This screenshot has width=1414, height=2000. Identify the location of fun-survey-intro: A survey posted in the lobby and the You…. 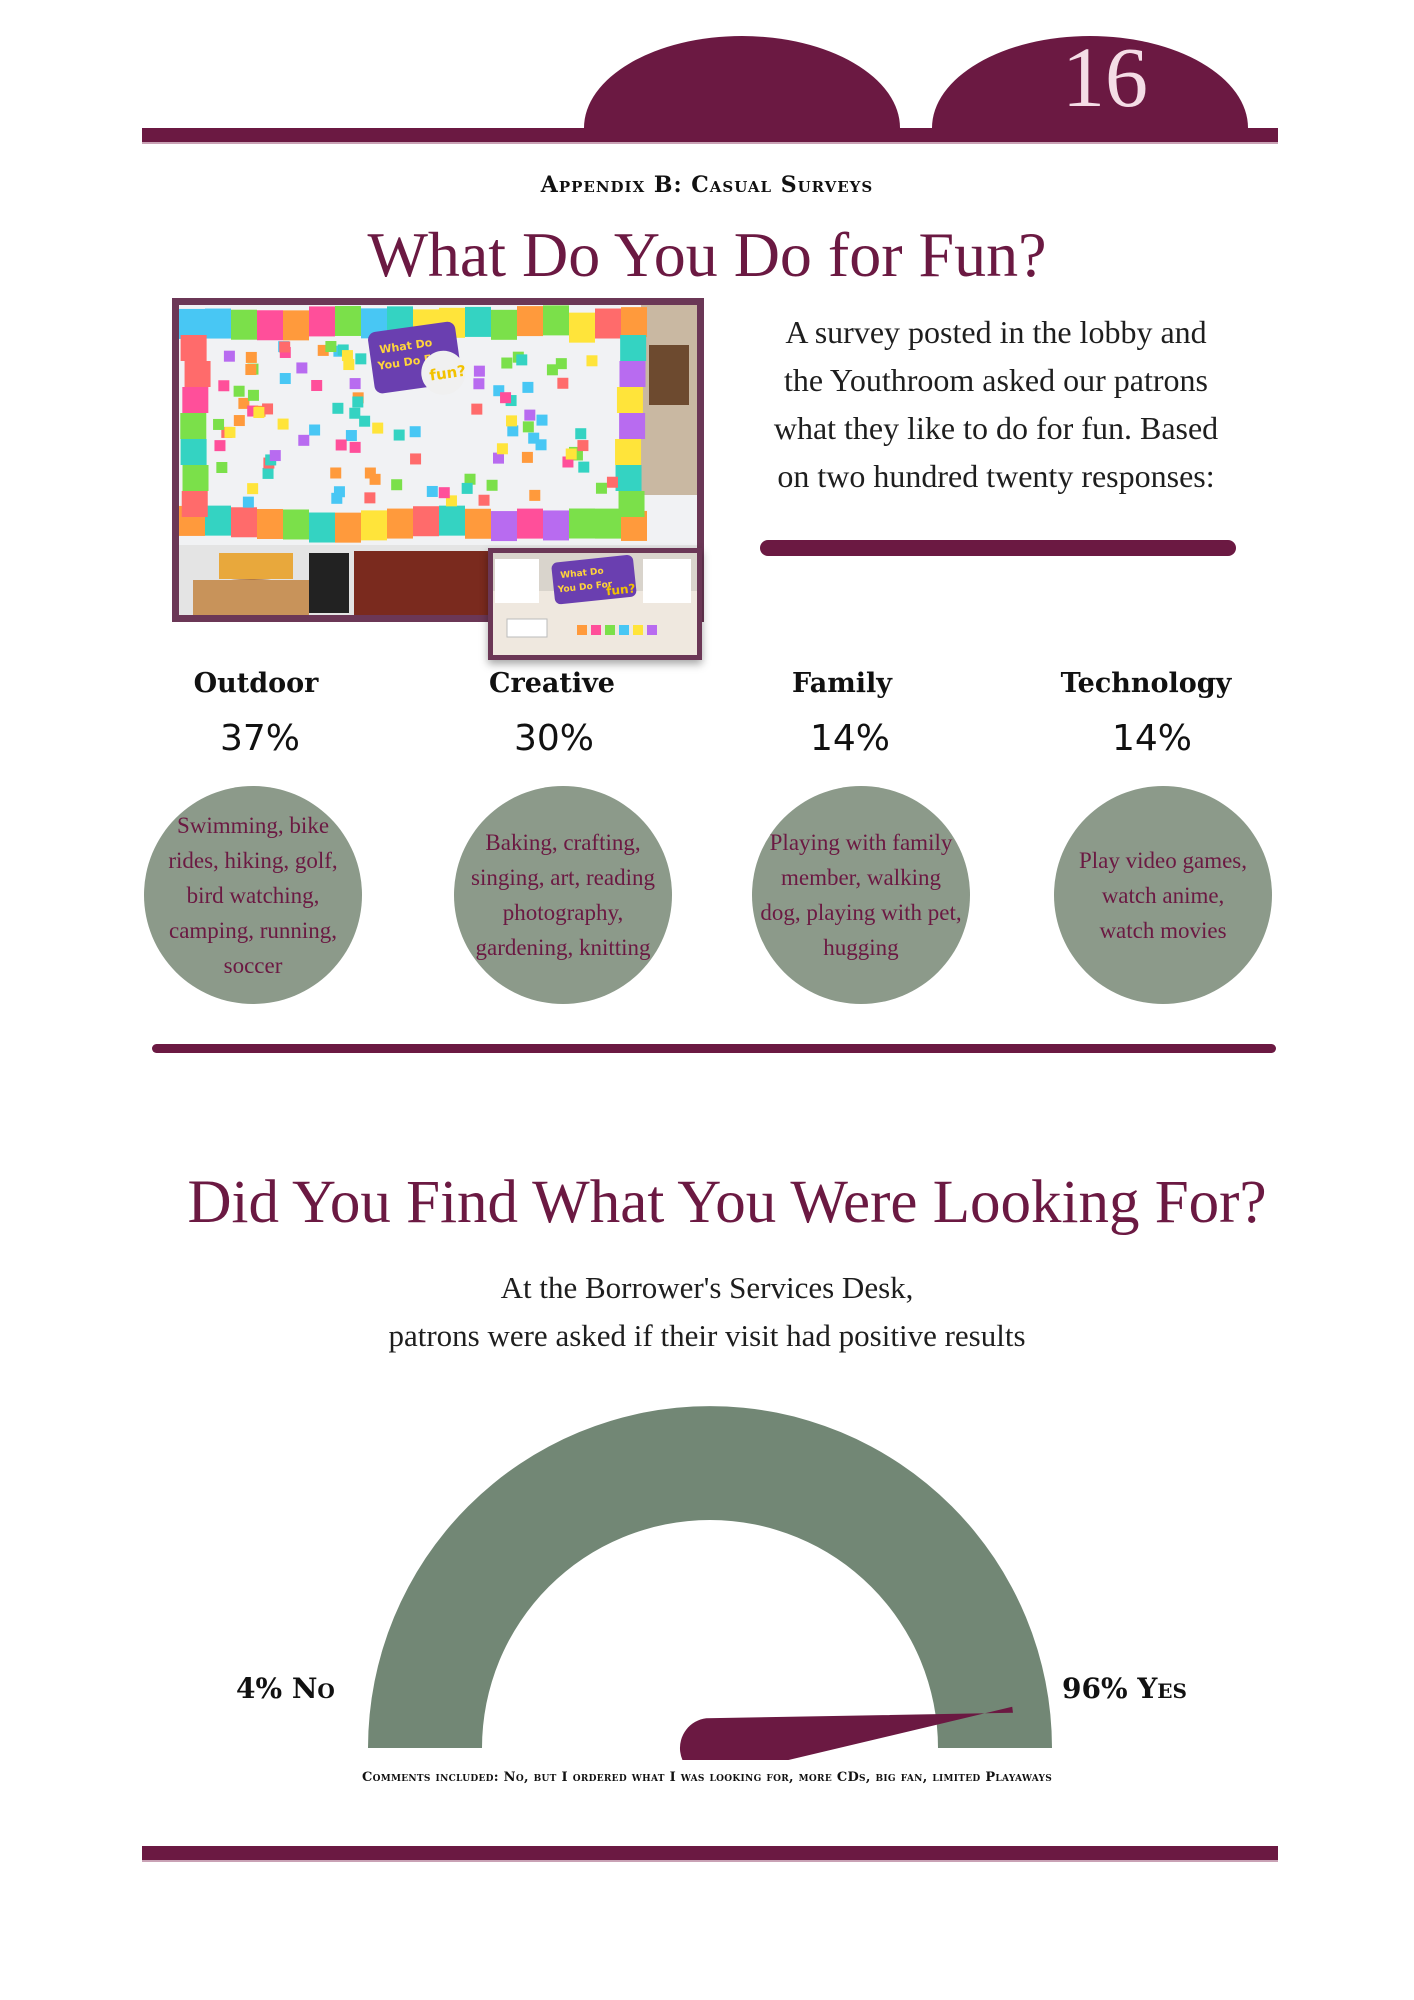
(996, 404).